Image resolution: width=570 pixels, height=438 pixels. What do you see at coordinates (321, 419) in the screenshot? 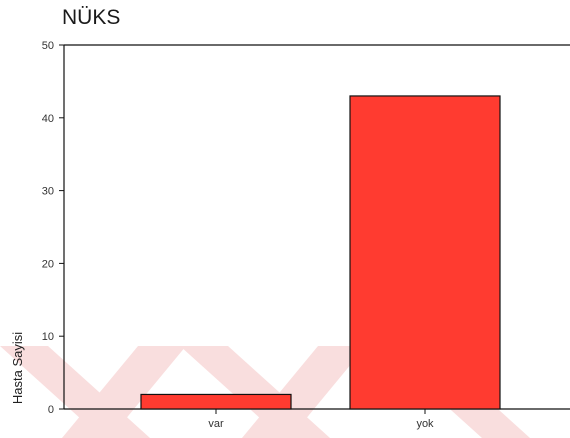
I see `x-axis-ticks: var yok` at bounding box center [321, 419].